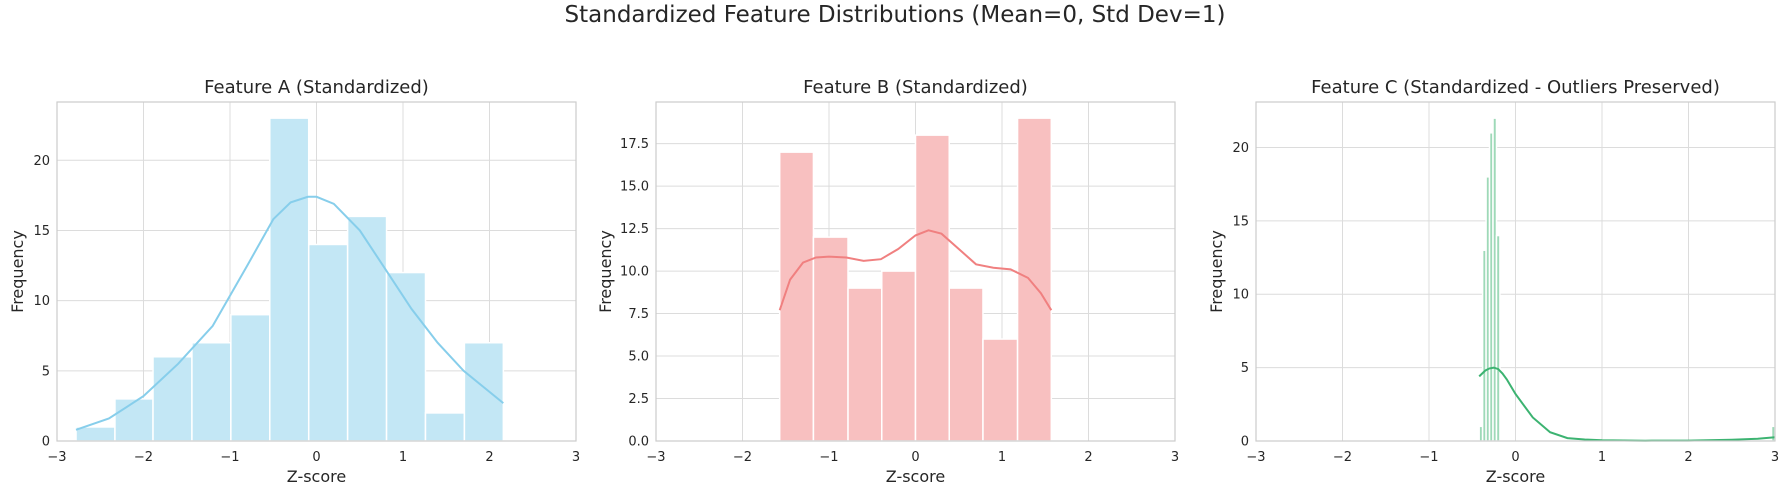 The width and height of the screenshot is (1790, 495). What do you see at coordinates (316, 87) in the screenshot?
I see `chart-title: Feature A (Standardized)` at bounding box center [316, 87].